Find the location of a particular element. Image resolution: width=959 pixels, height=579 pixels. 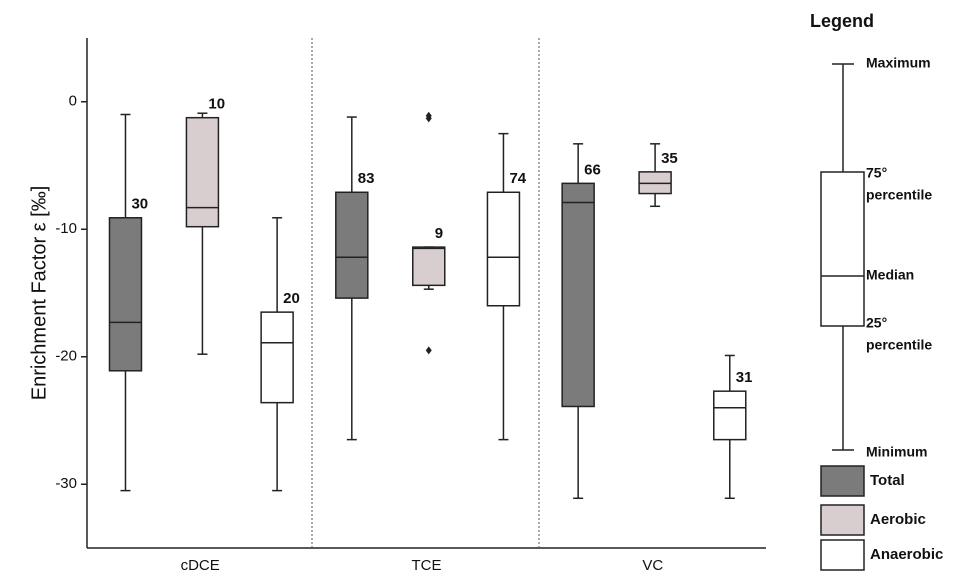

legend-label: Total is located at coordinates (887, 480).